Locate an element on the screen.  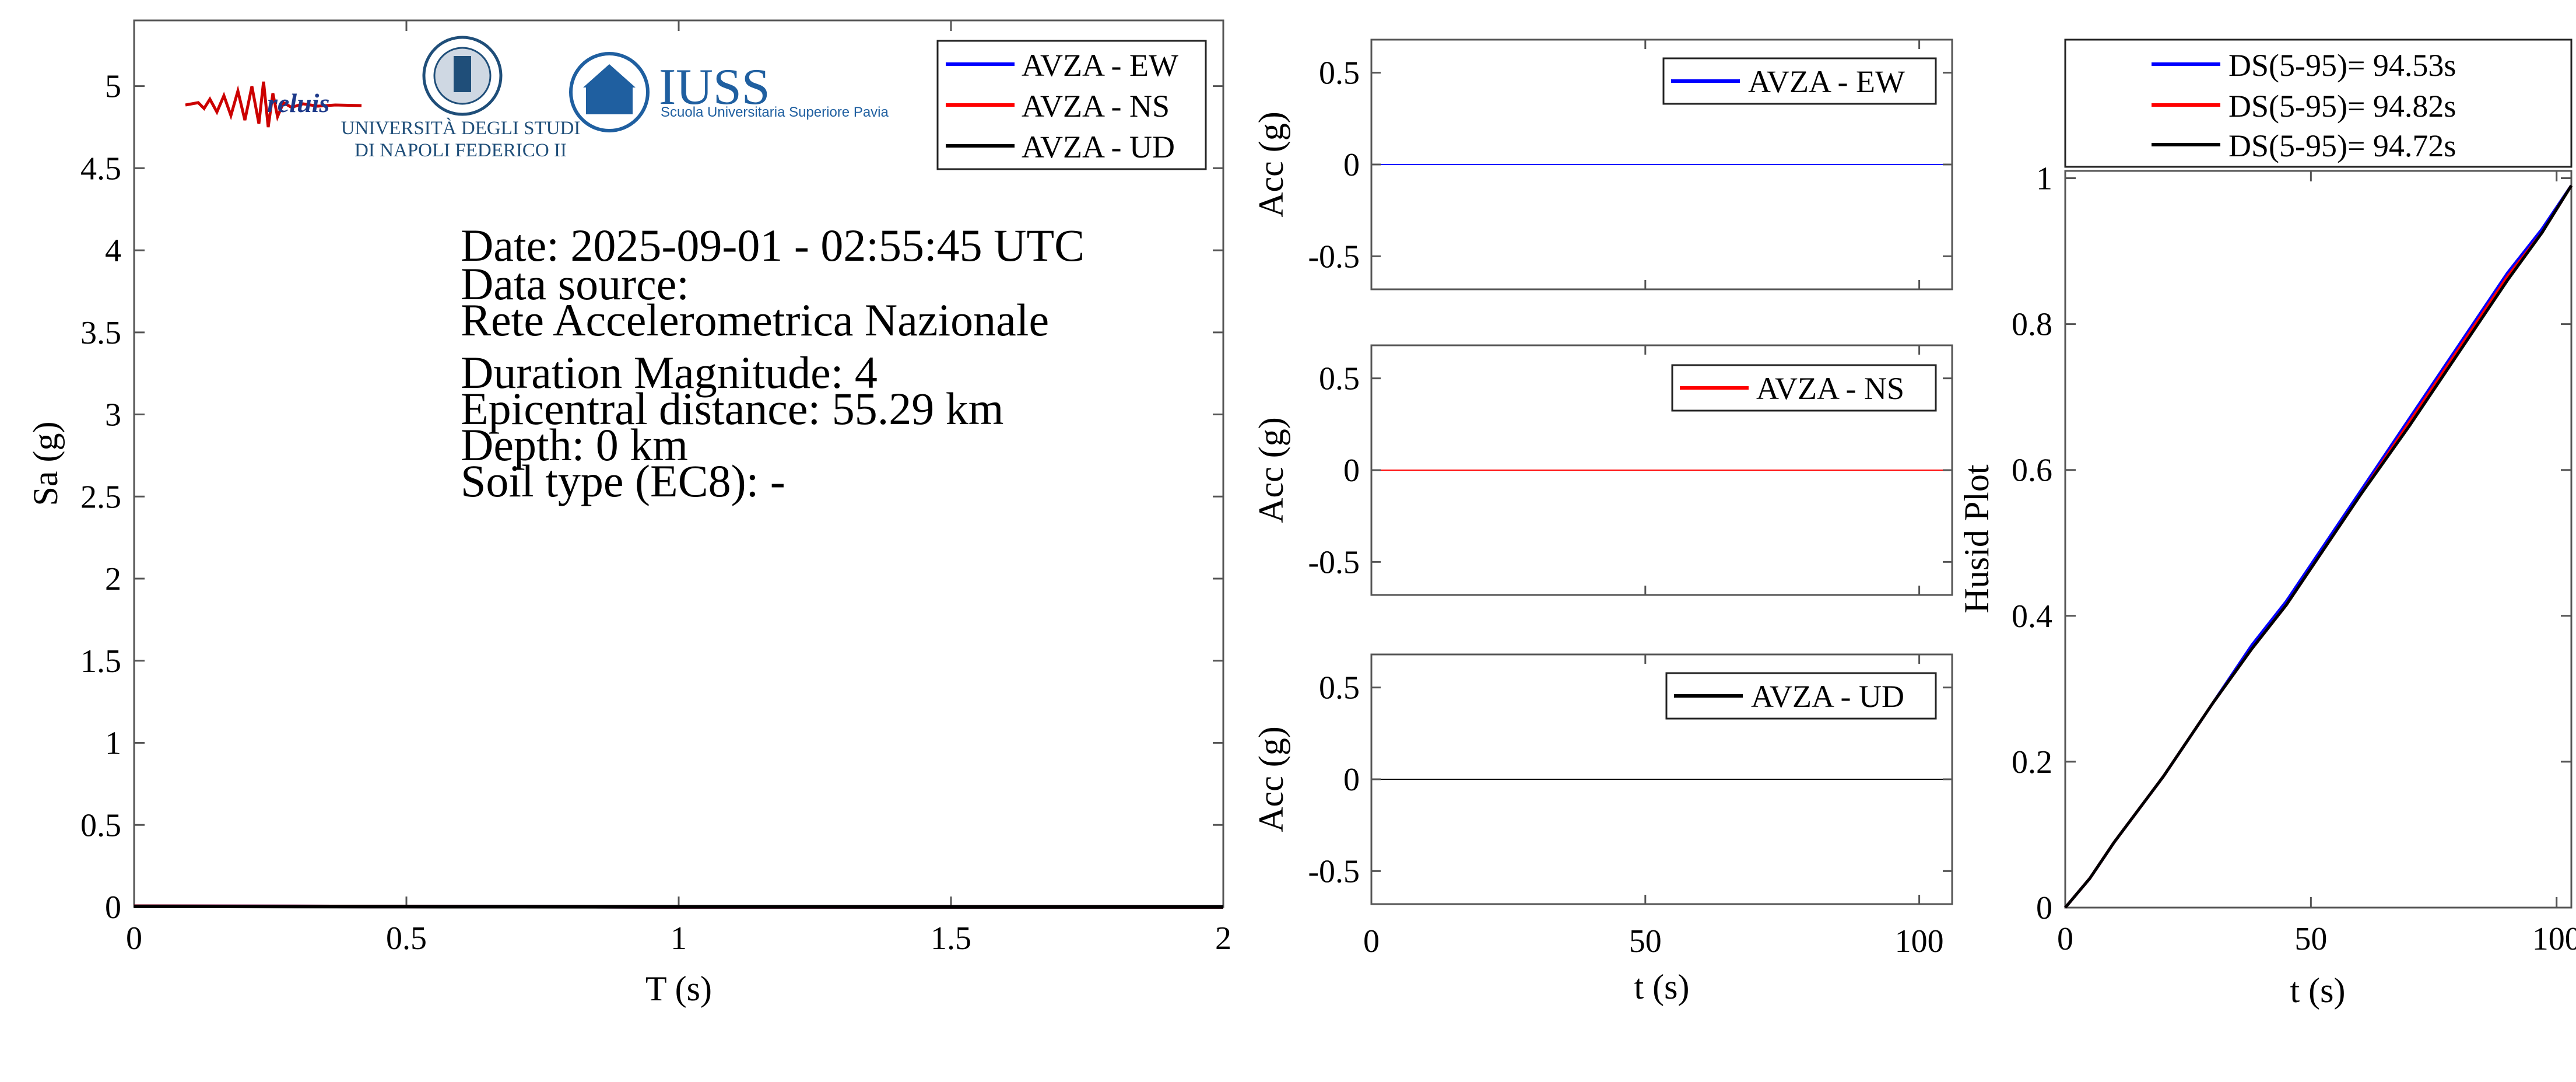
husid-legend-label-2: DS(5-95)= 94.82s is located at coordinates (2342, 107).